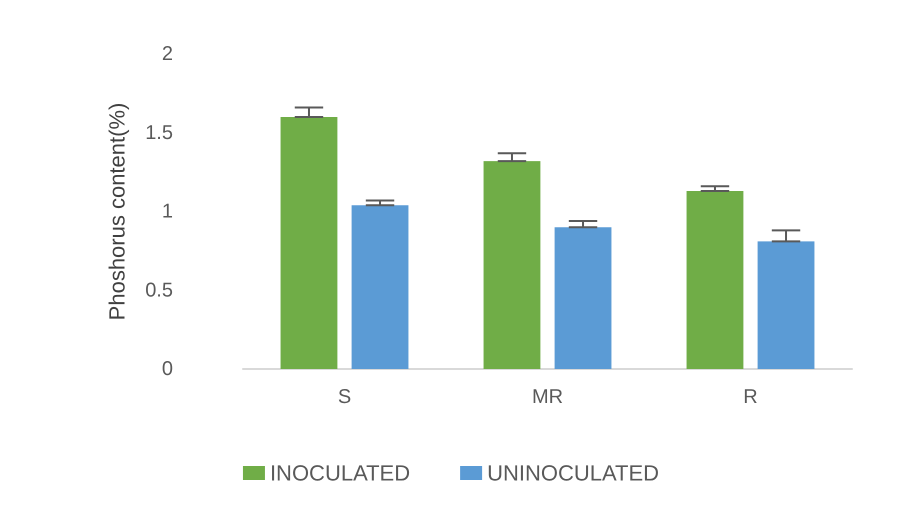 The width and height of the screenshot is (902, 515). Describe the element at coordinates (159, 133) in the screenshot. I see `y-tick-label: 1.5` at that location.